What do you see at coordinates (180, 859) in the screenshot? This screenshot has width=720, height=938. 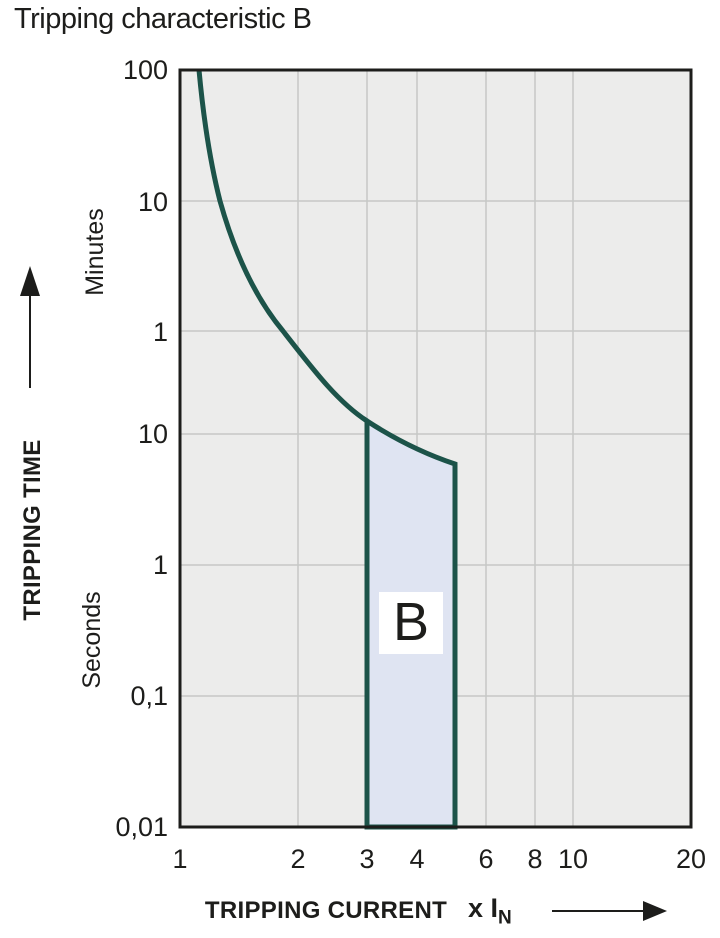 I see `x-tick-1: 1` at bounding box center [180, 859].